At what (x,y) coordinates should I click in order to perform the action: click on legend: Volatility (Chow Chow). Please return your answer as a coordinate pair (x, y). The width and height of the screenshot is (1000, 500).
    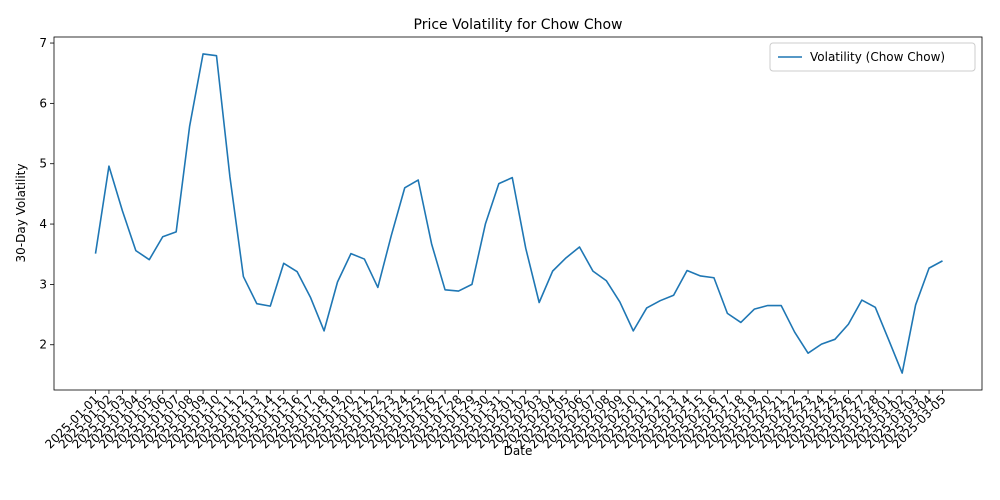
    Looking at the image, I should click on (872, 57).